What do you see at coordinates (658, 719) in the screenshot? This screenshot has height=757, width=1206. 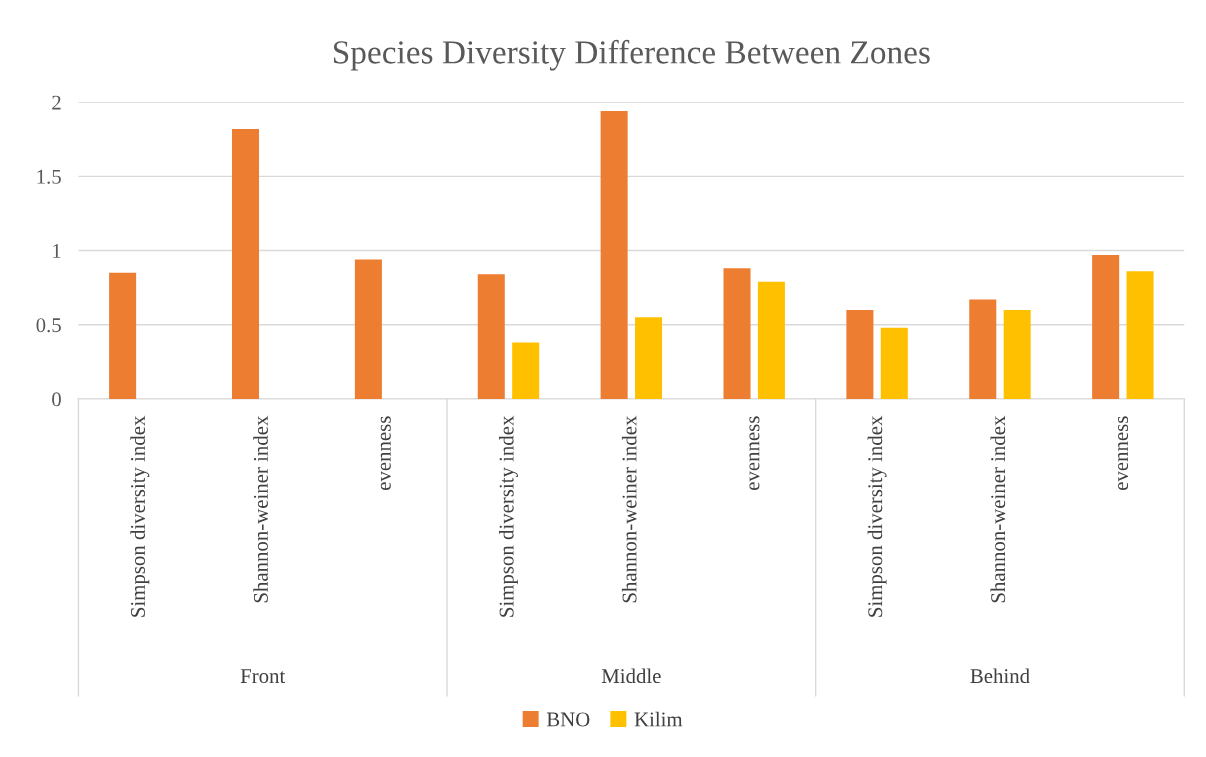 I see `legend-label: Kilim` at bounding box center [658, 719].